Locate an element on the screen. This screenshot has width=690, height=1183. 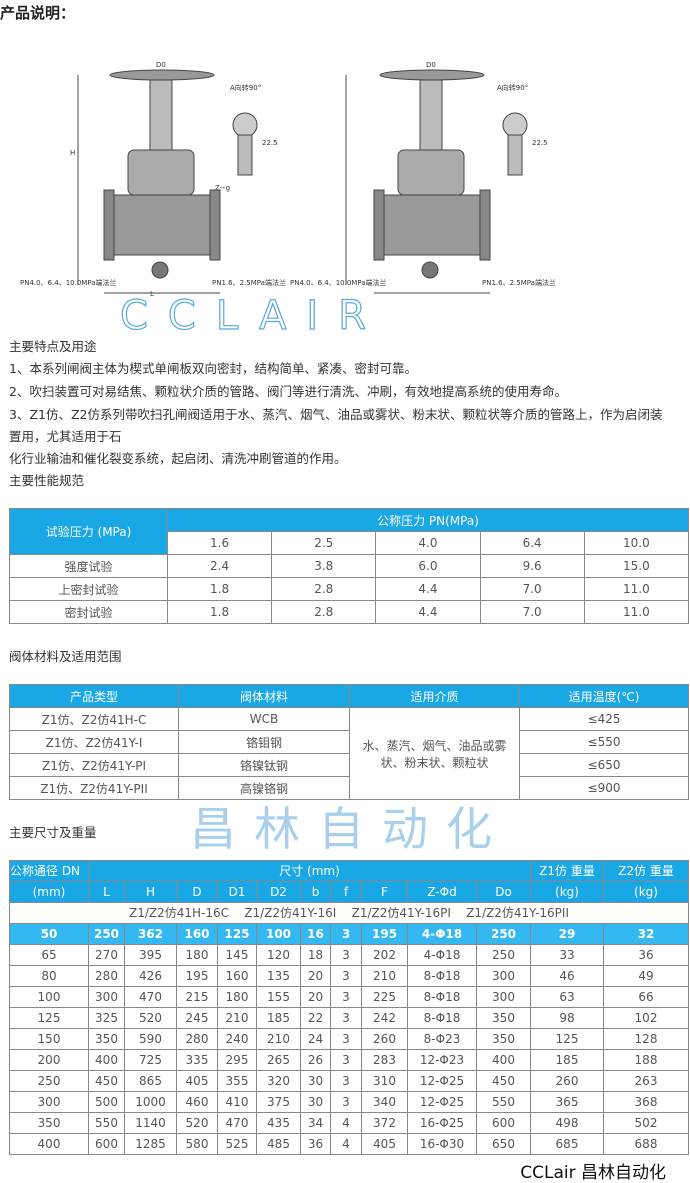
cell: 15.0 is located at coordinates (636, 566).